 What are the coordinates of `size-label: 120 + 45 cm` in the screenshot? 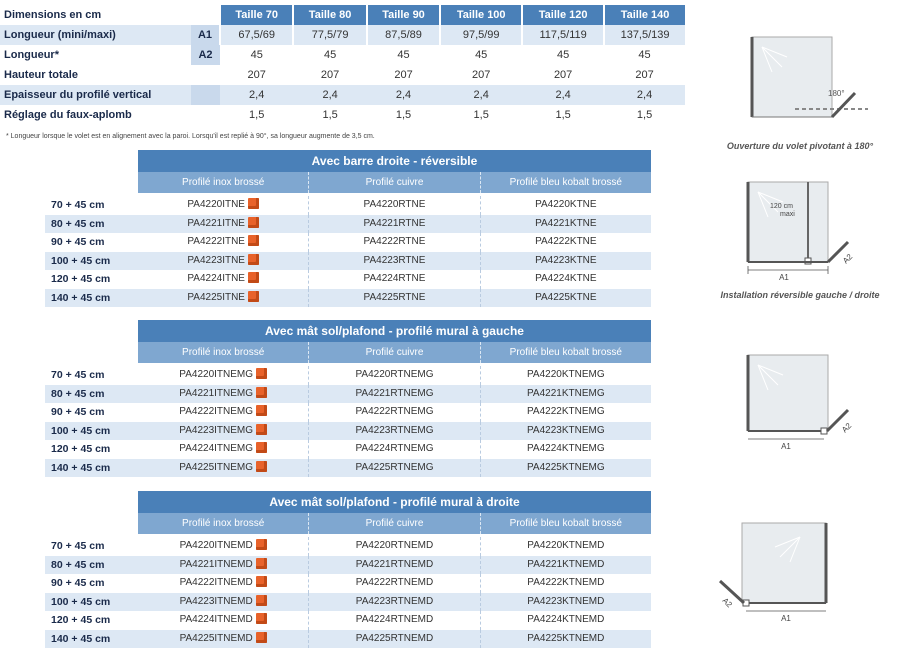 It's located at (81, 449).